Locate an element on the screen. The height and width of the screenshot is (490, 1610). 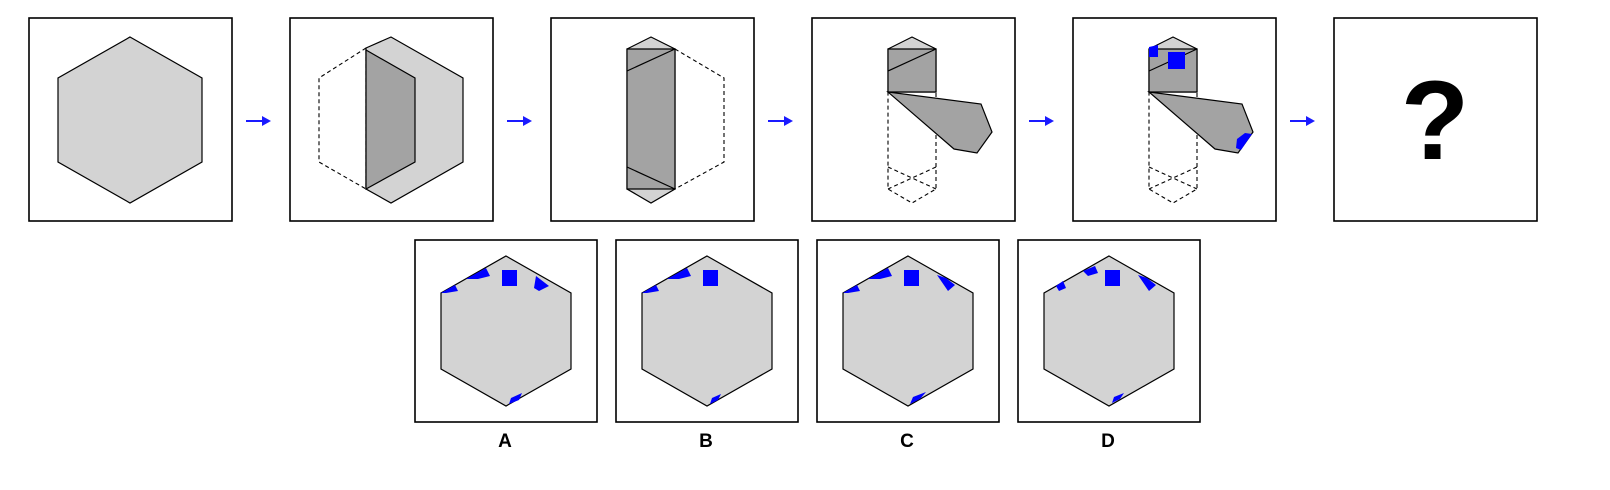
panel-frame is located at coordinates (1435, 119).